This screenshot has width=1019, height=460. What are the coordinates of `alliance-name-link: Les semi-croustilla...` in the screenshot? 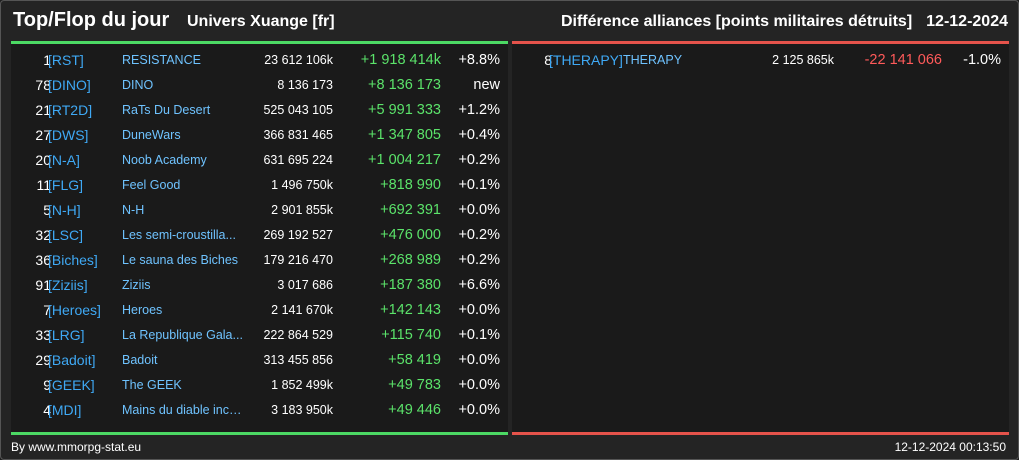 It's located at (179, 235).